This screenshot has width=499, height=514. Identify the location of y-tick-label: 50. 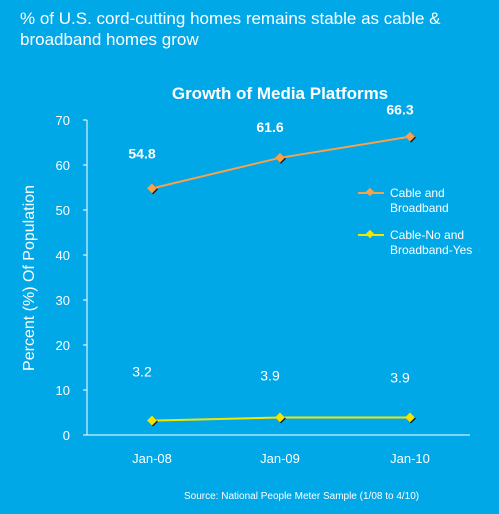
(63, 210).